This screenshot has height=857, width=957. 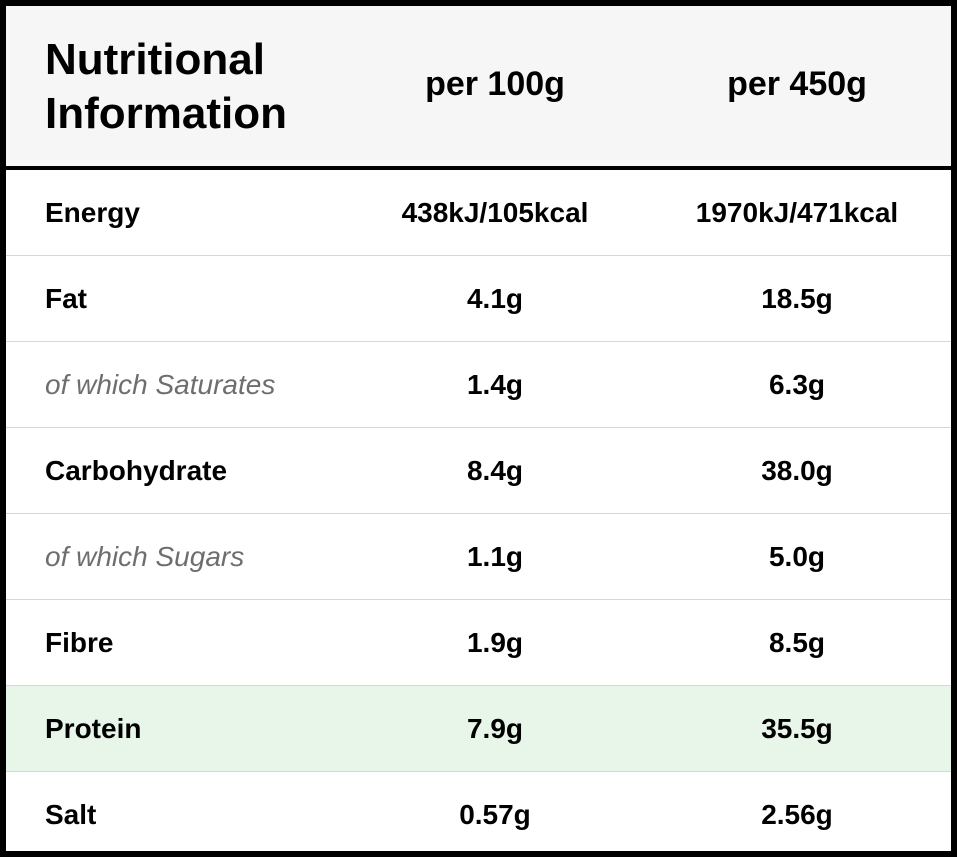 What do you see at coordinates (155, 59) in the screenshot?
I see `title-line-1: Nutritional` at bounding box center [155, 59].